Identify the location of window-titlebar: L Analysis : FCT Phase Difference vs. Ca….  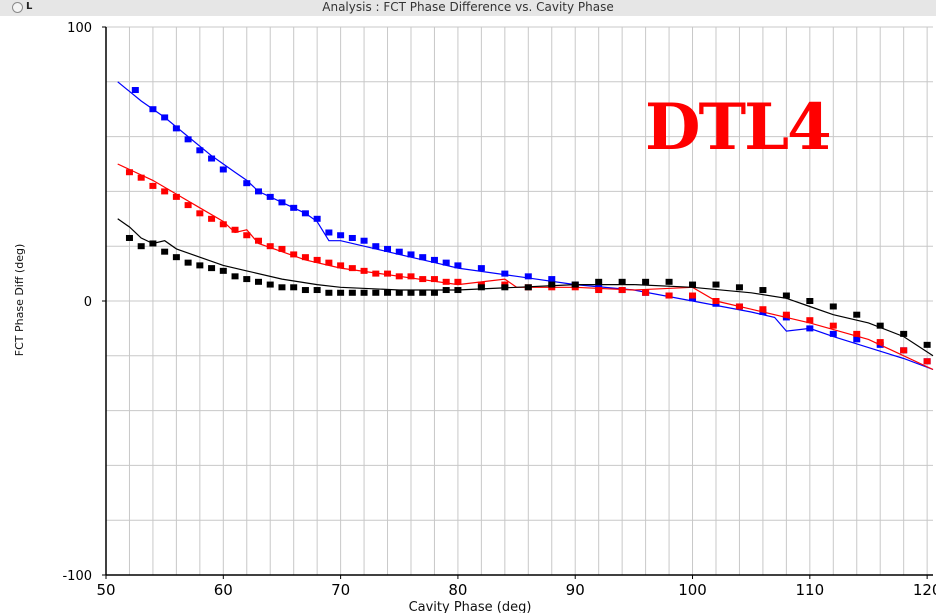
(468, 8).